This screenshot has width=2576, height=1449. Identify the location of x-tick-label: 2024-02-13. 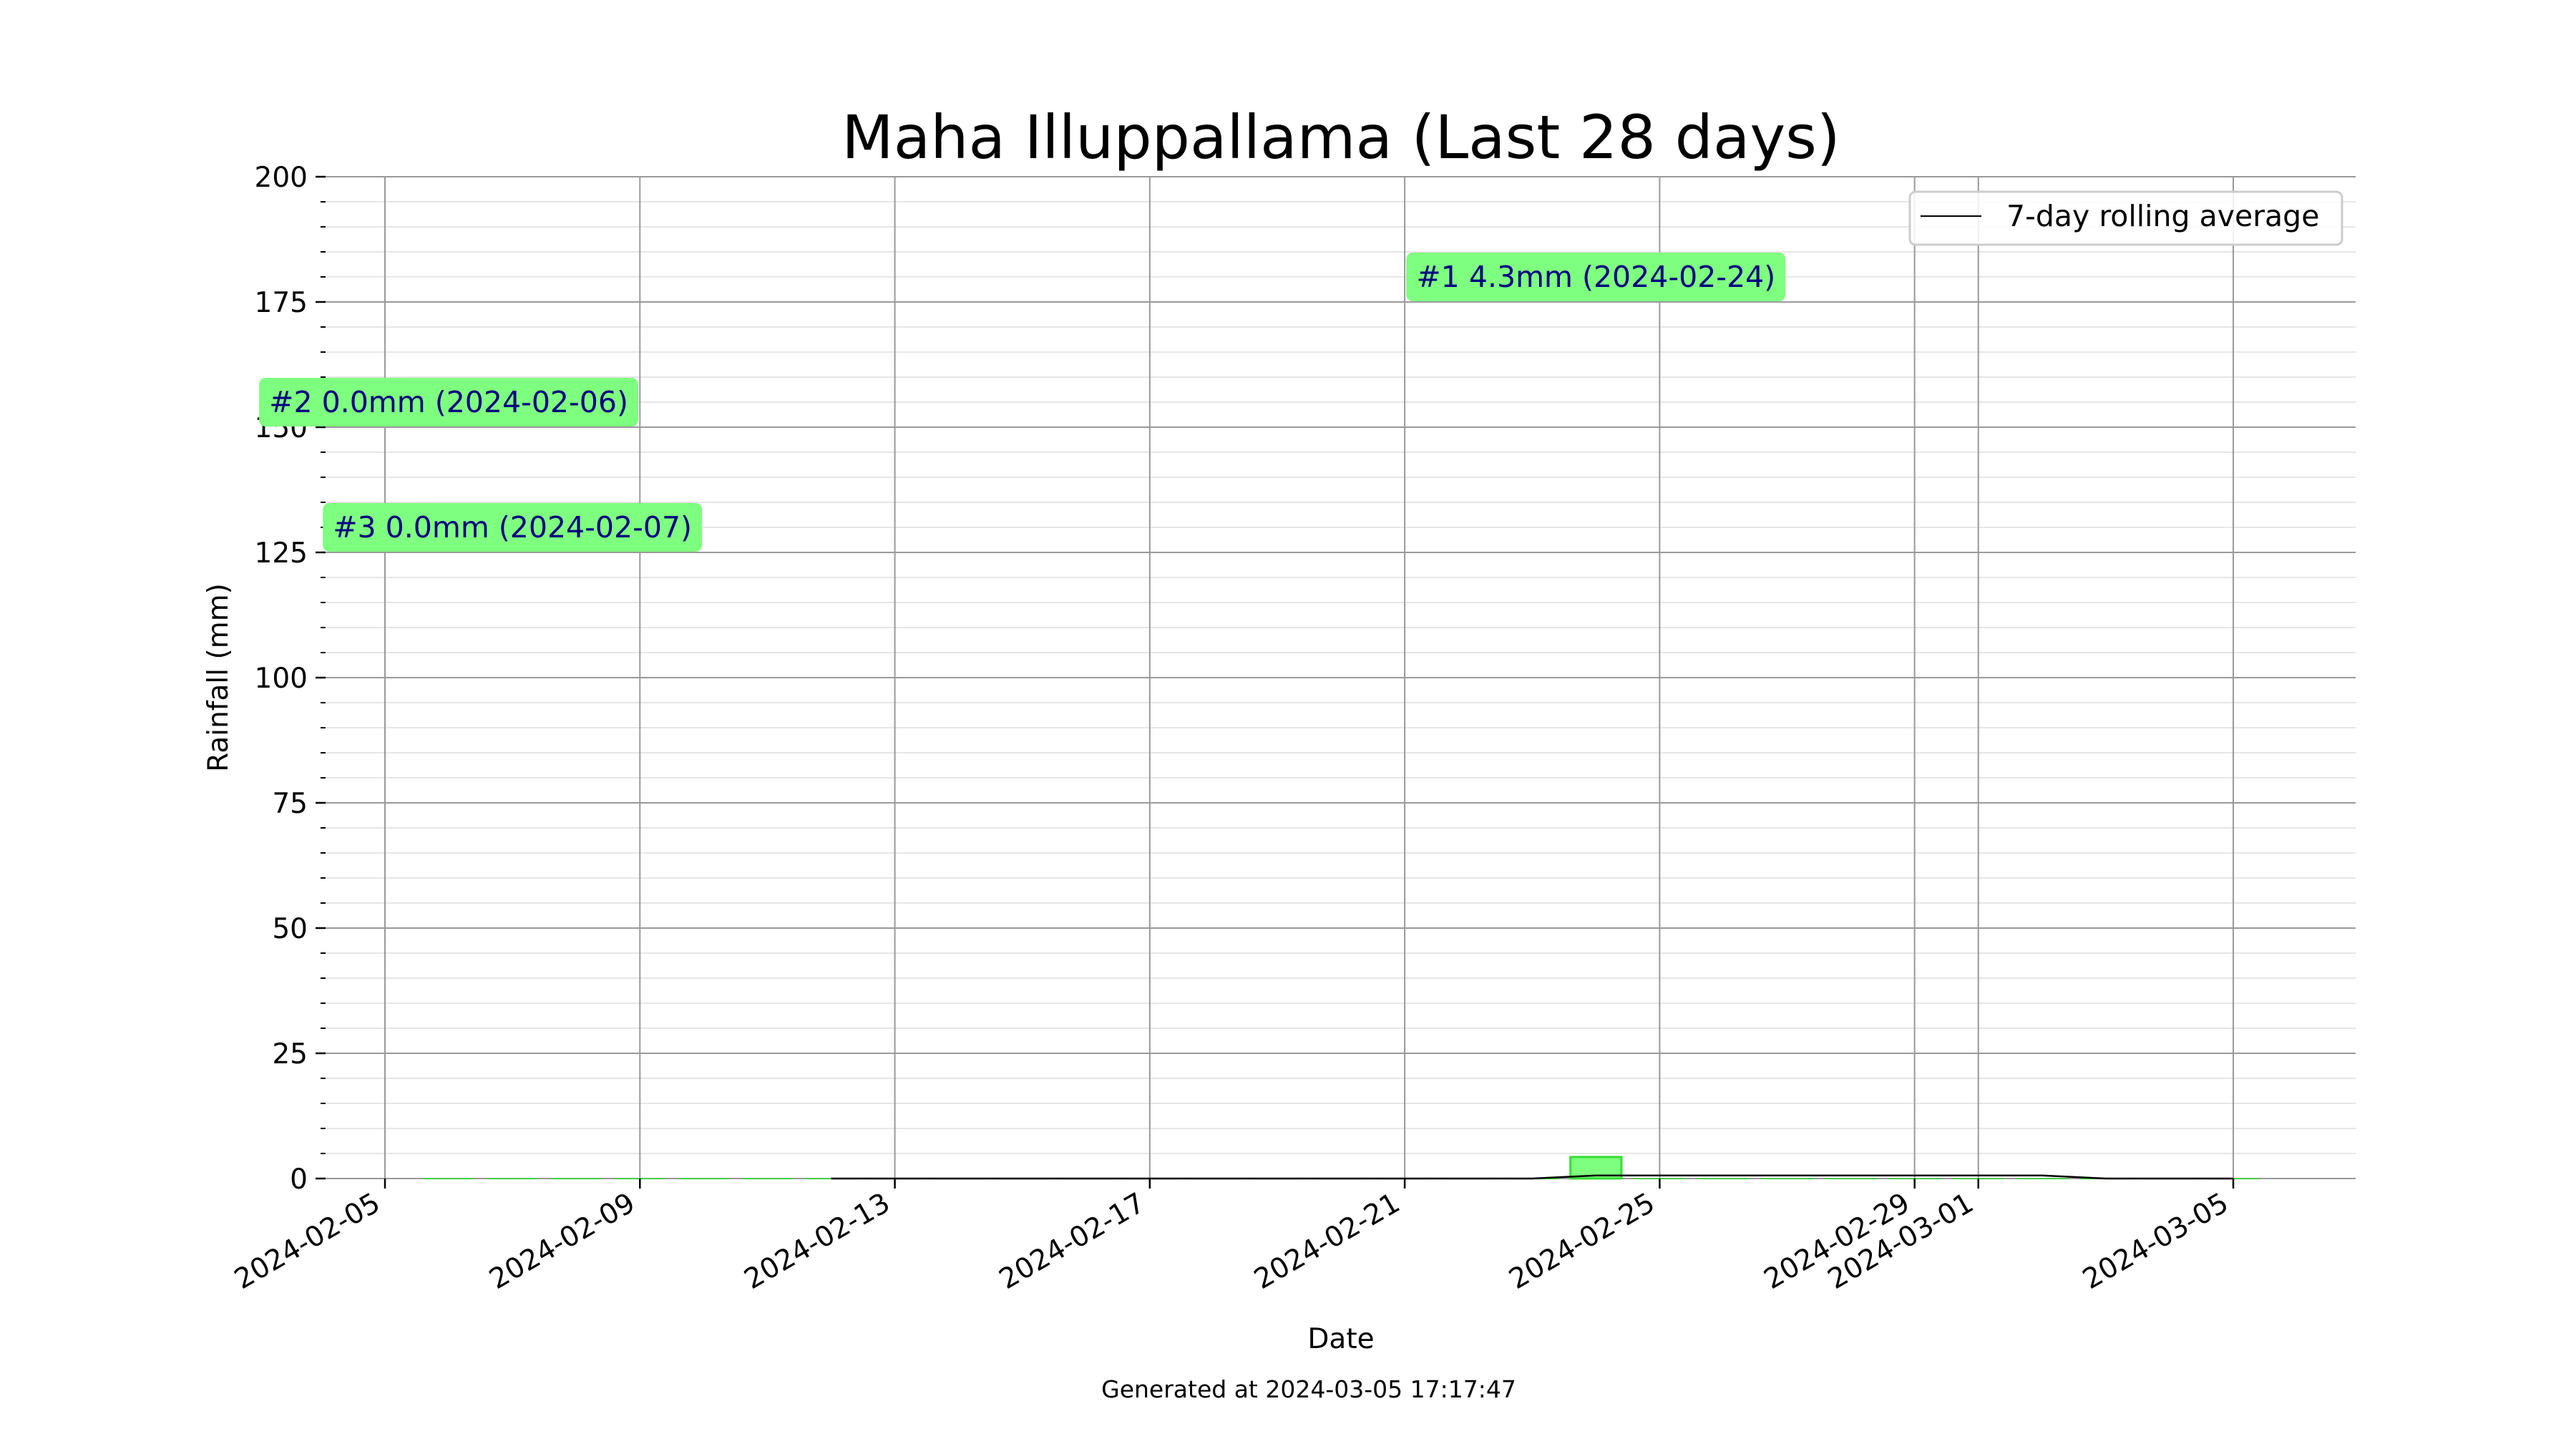
(817, 1241).